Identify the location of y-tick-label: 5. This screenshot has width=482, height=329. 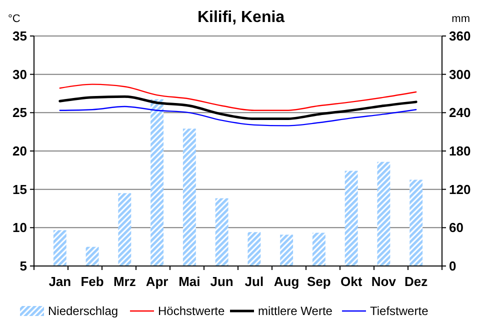
(23, 266).